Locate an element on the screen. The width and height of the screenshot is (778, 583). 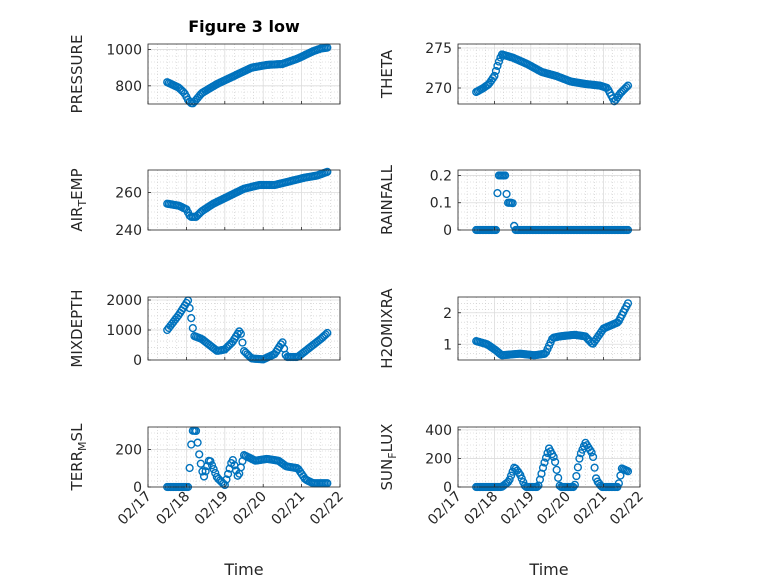
subplot-pressure: 800 1000 PRESSURE Figure 3 low is located at coordinates (204, 65).